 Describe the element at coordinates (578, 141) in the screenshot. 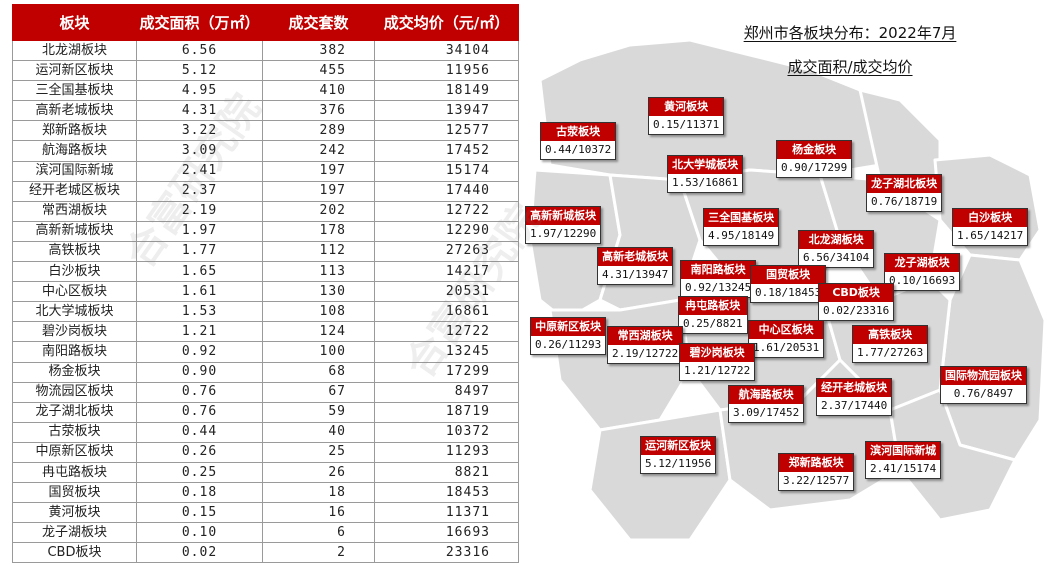

I see `district-label: 古荥板块 0.44/10372` at that location.